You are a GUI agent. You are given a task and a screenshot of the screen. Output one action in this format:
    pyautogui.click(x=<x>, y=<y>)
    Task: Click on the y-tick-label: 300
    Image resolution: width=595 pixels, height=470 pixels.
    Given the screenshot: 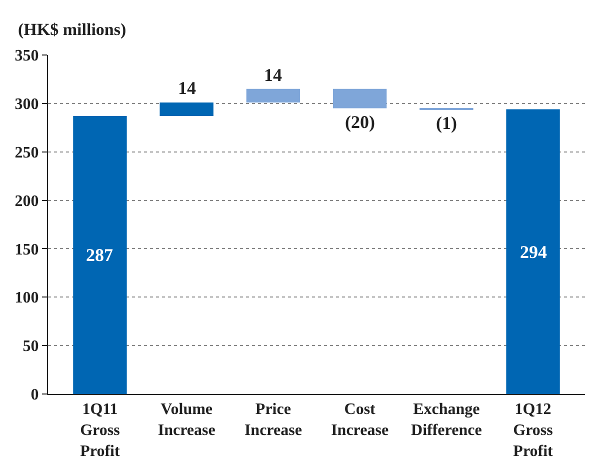 What is the action you would take?
    pyautogui.click(x=26, y=105)
    